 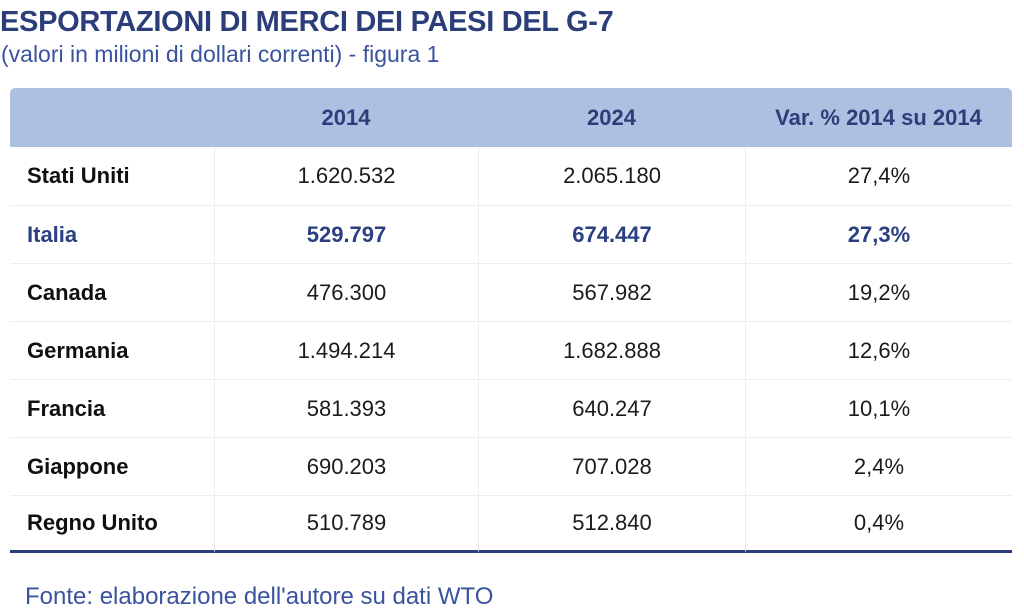 I want to click on variation-cell: 19,2%, so click(x=878, y=292).